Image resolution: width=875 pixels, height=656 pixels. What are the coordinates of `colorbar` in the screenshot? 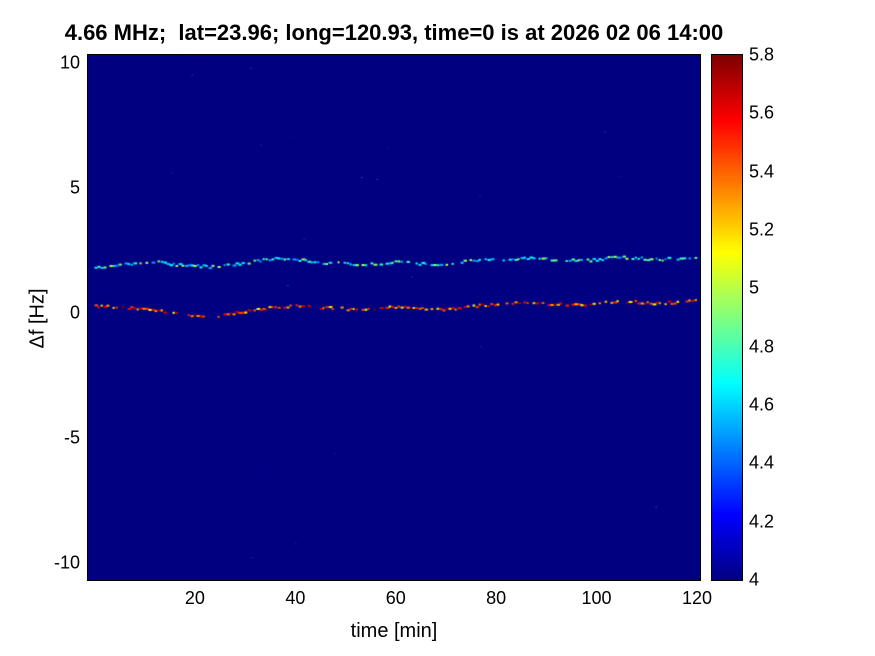 It's located at (727, 317).